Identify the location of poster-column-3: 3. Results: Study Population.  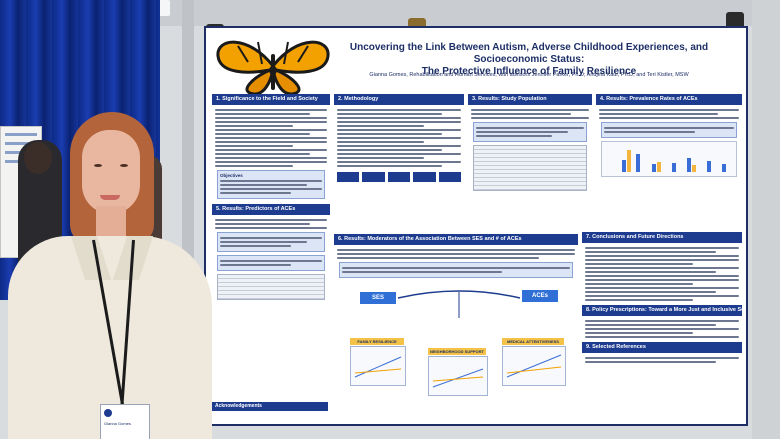
(530, 145).